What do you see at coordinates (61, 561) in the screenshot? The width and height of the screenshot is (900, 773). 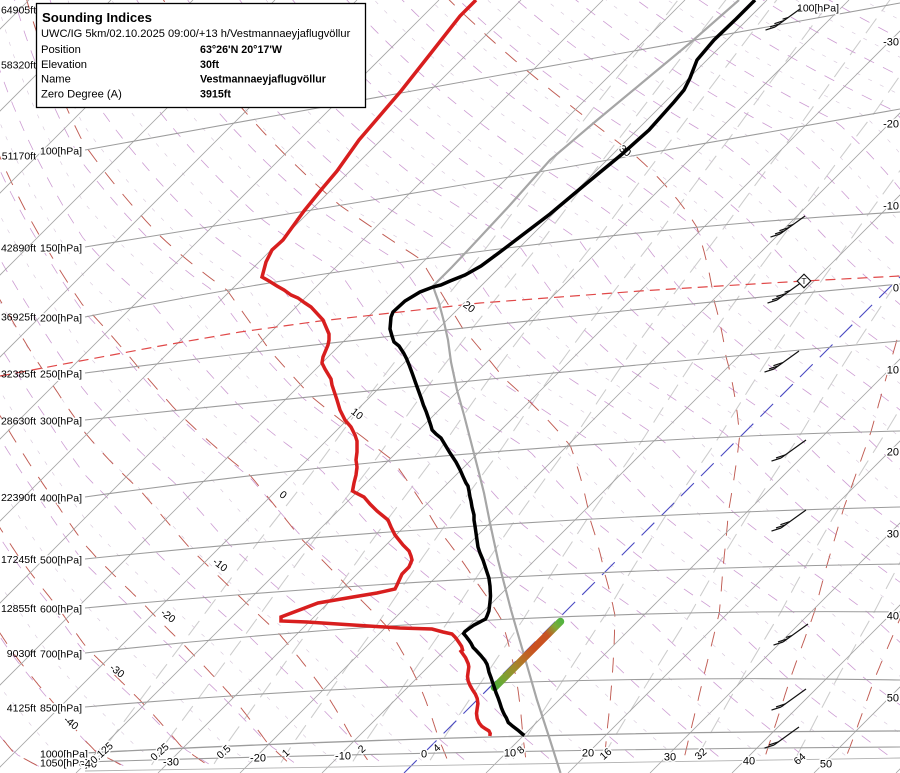 I see `svg-text: 500[hPa]` at bounding box center [61, 561].